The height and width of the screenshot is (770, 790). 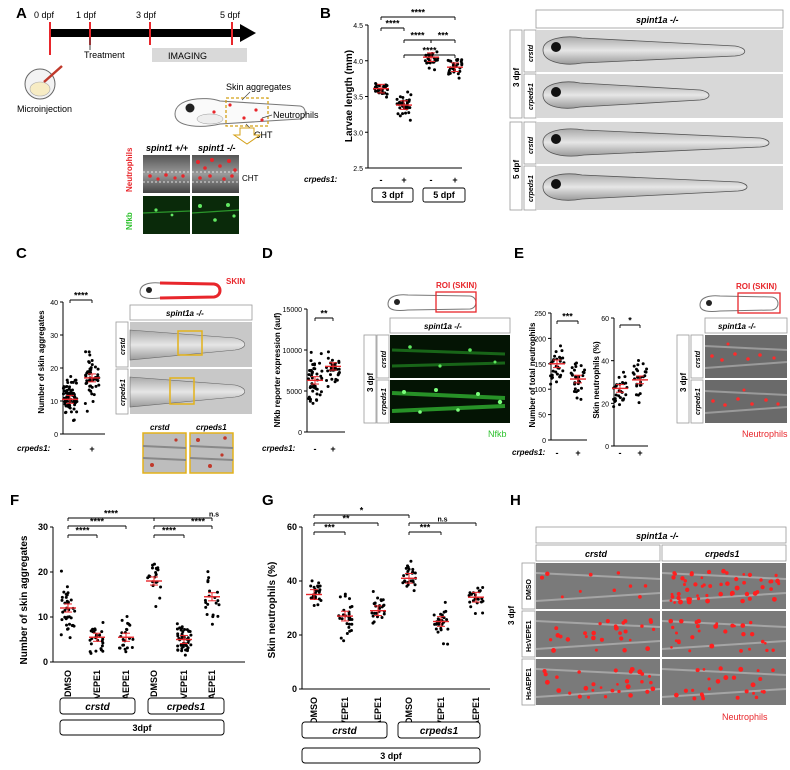 What do you see at coordinates (540, 314) in the screenshot?
I see `y-tick-label: 250` at bounding box center [540, 314].